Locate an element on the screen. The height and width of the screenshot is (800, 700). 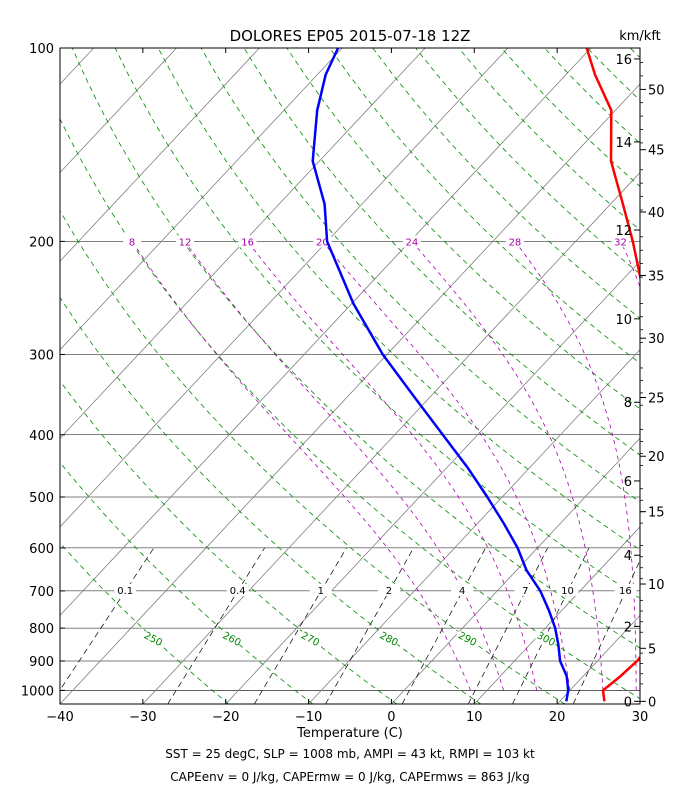
moist-adiabat-label-32: 32 is located at coordinates (620, 242).